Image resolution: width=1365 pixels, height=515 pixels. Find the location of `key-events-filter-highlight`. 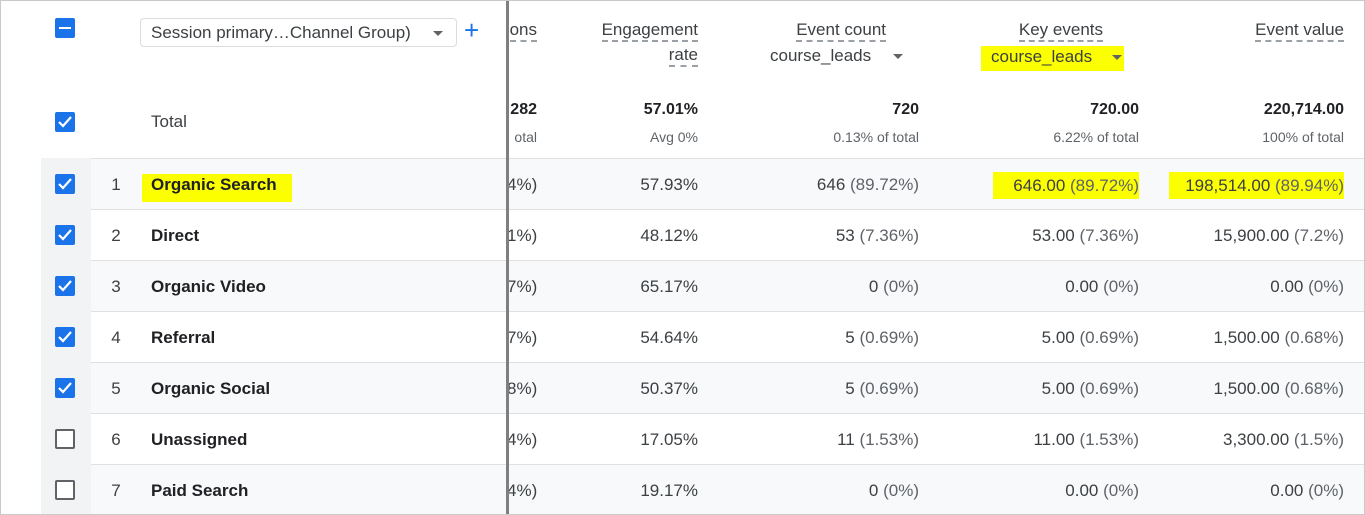

key-events-filter-highlight is located at coordinates (1052, 58).